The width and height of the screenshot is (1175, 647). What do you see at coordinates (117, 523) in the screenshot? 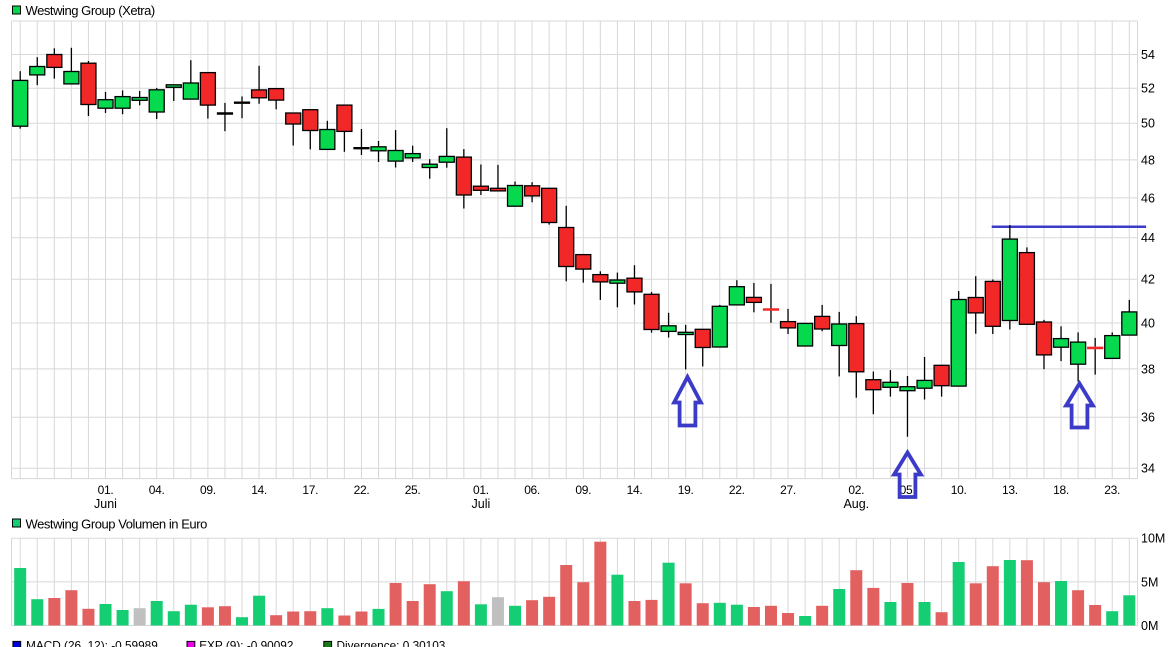
I see `svg-text: Westwing Group Volumen in Euro` at bounding box center [117, 523].